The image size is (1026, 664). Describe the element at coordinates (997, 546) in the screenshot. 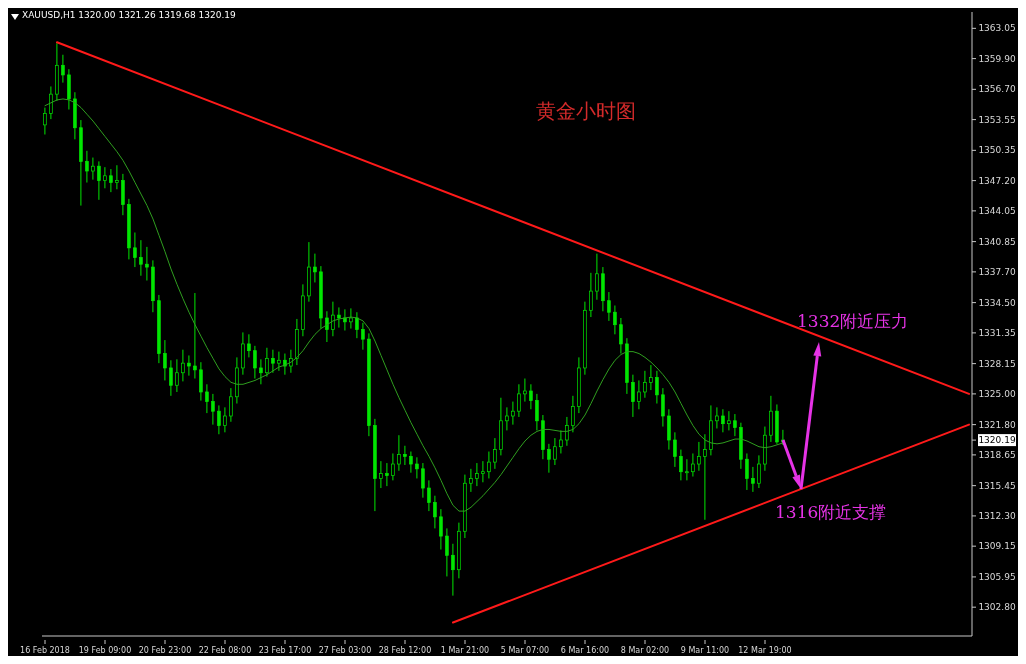

I see `y-tick-label: 1309.15` at that location.